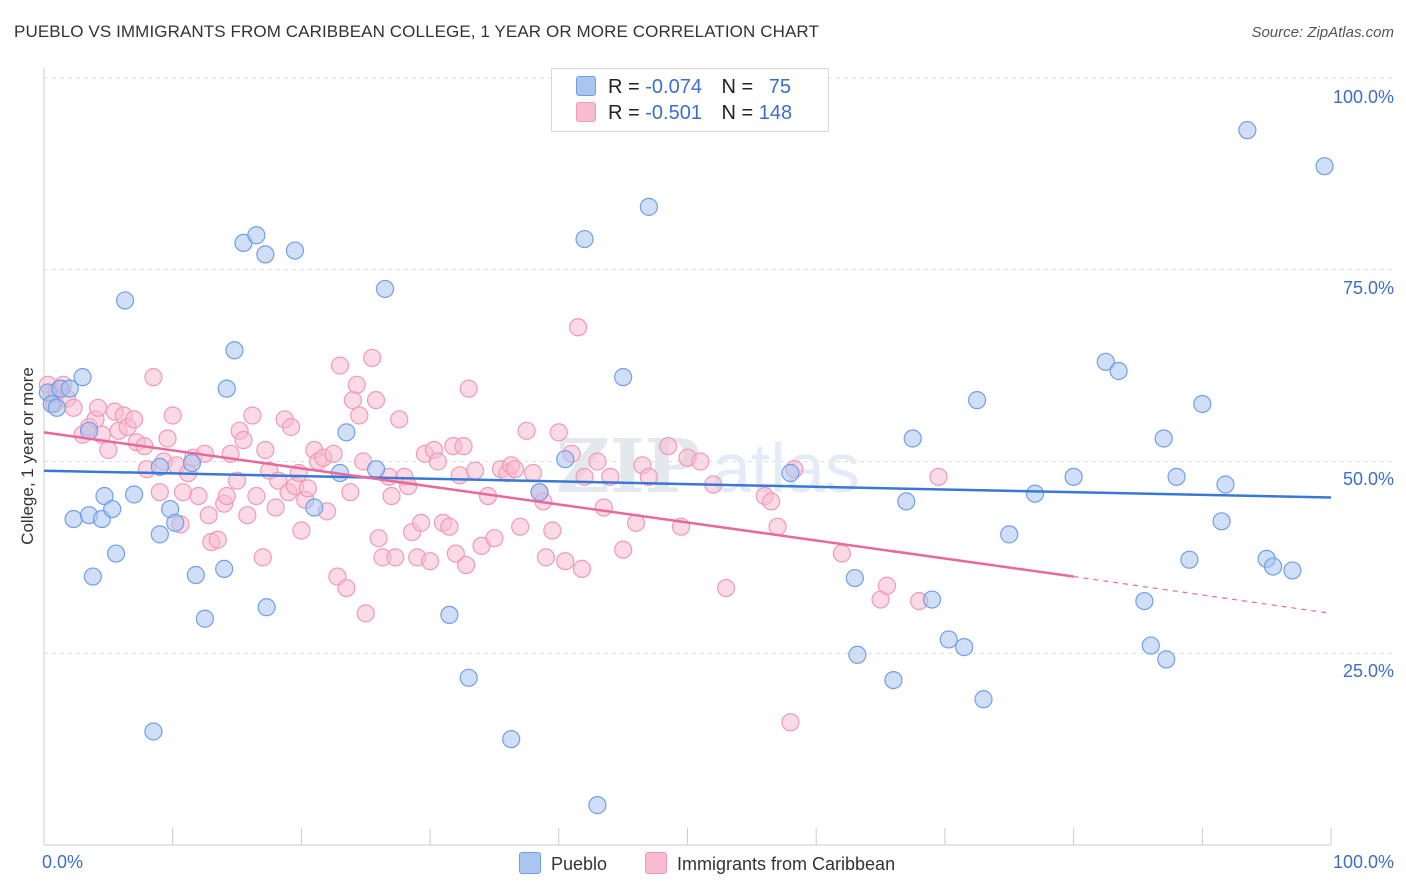 This screenshot has width=1406, height=892. Describe the element at coordinates (690, 100) in the screenshot. I see `stats-legend: R = -0.074 N = 75 R = -0.501 N = 148` at that location.